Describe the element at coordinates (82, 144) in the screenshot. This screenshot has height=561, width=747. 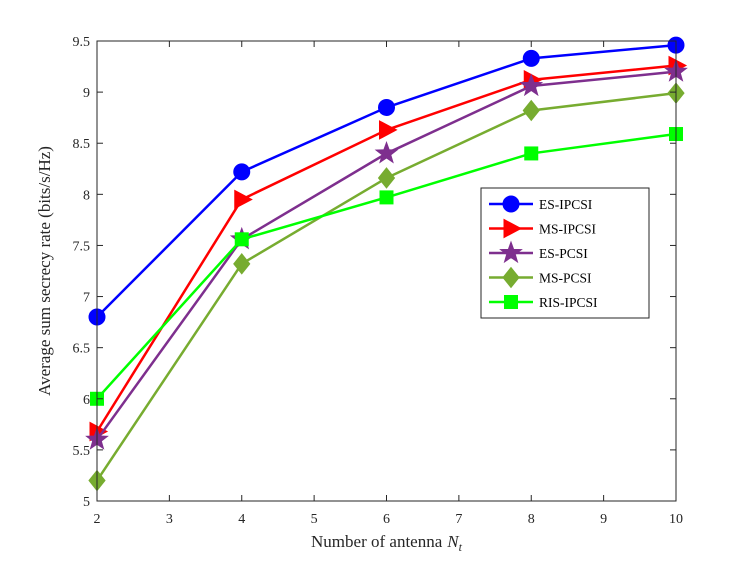
I see `y-tick-label: 8.5` at that location.